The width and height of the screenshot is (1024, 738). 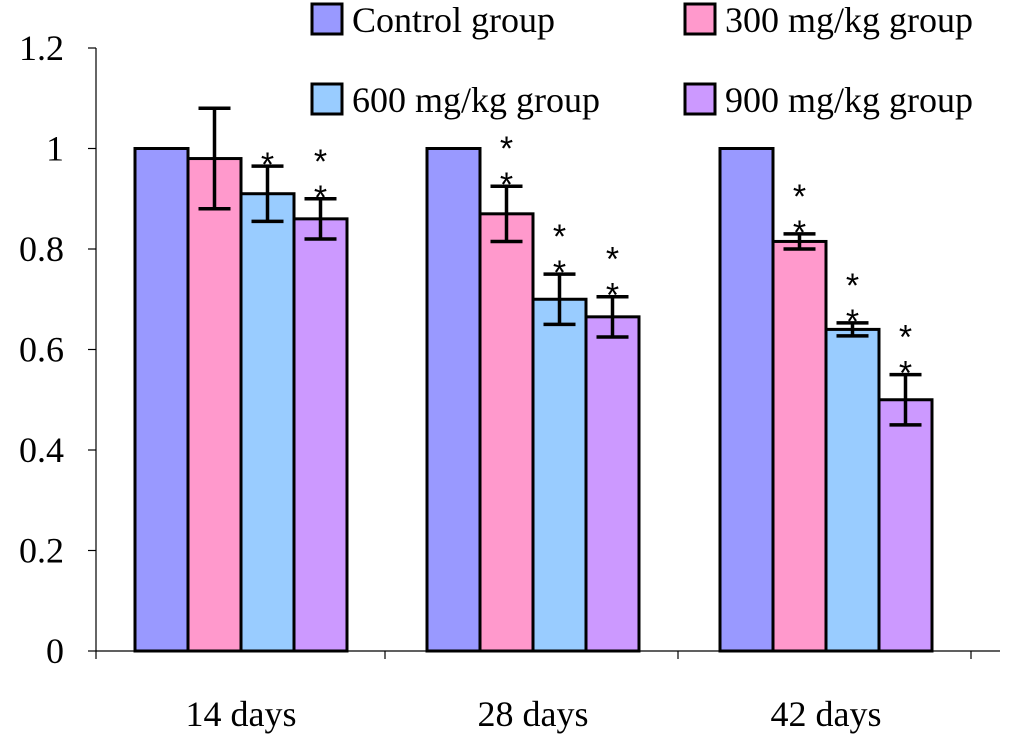 I want to click on legend-label: 600 mg/kg group, so click(x=476, y=100).